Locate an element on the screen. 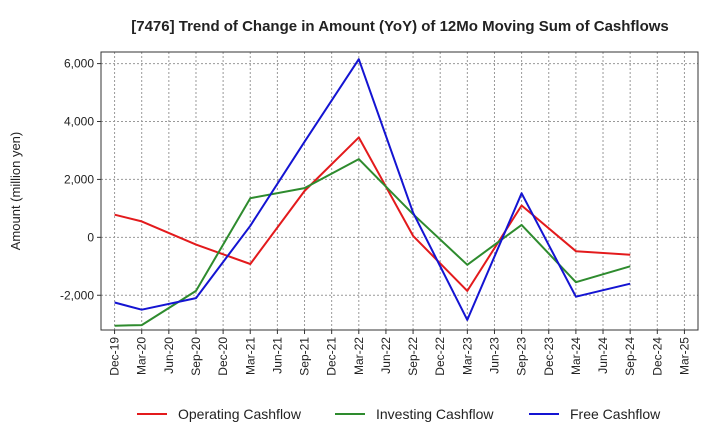 This screenshot has width=720, height=440. y-axis-label: Amount (million yen) is located at coordinates (15, 191).